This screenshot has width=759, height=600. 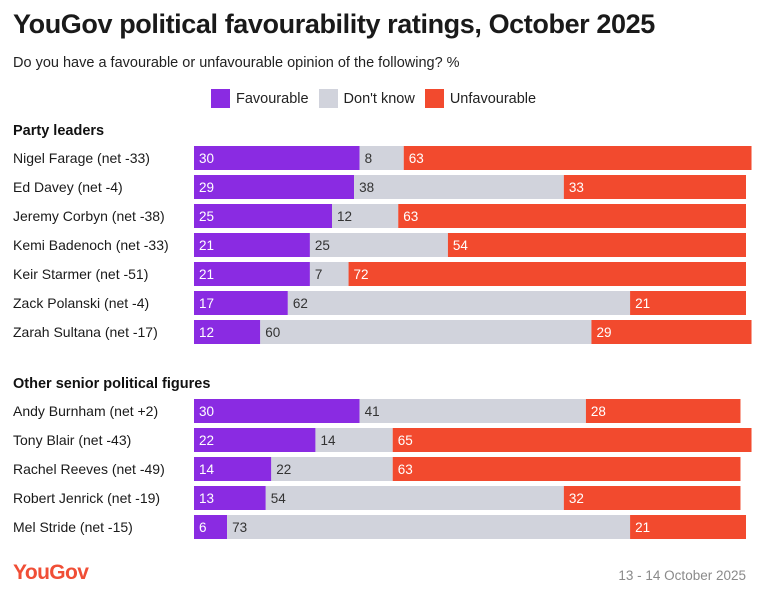 I want to click on group-label: Other senior political figures, so click(x=111, y=384).